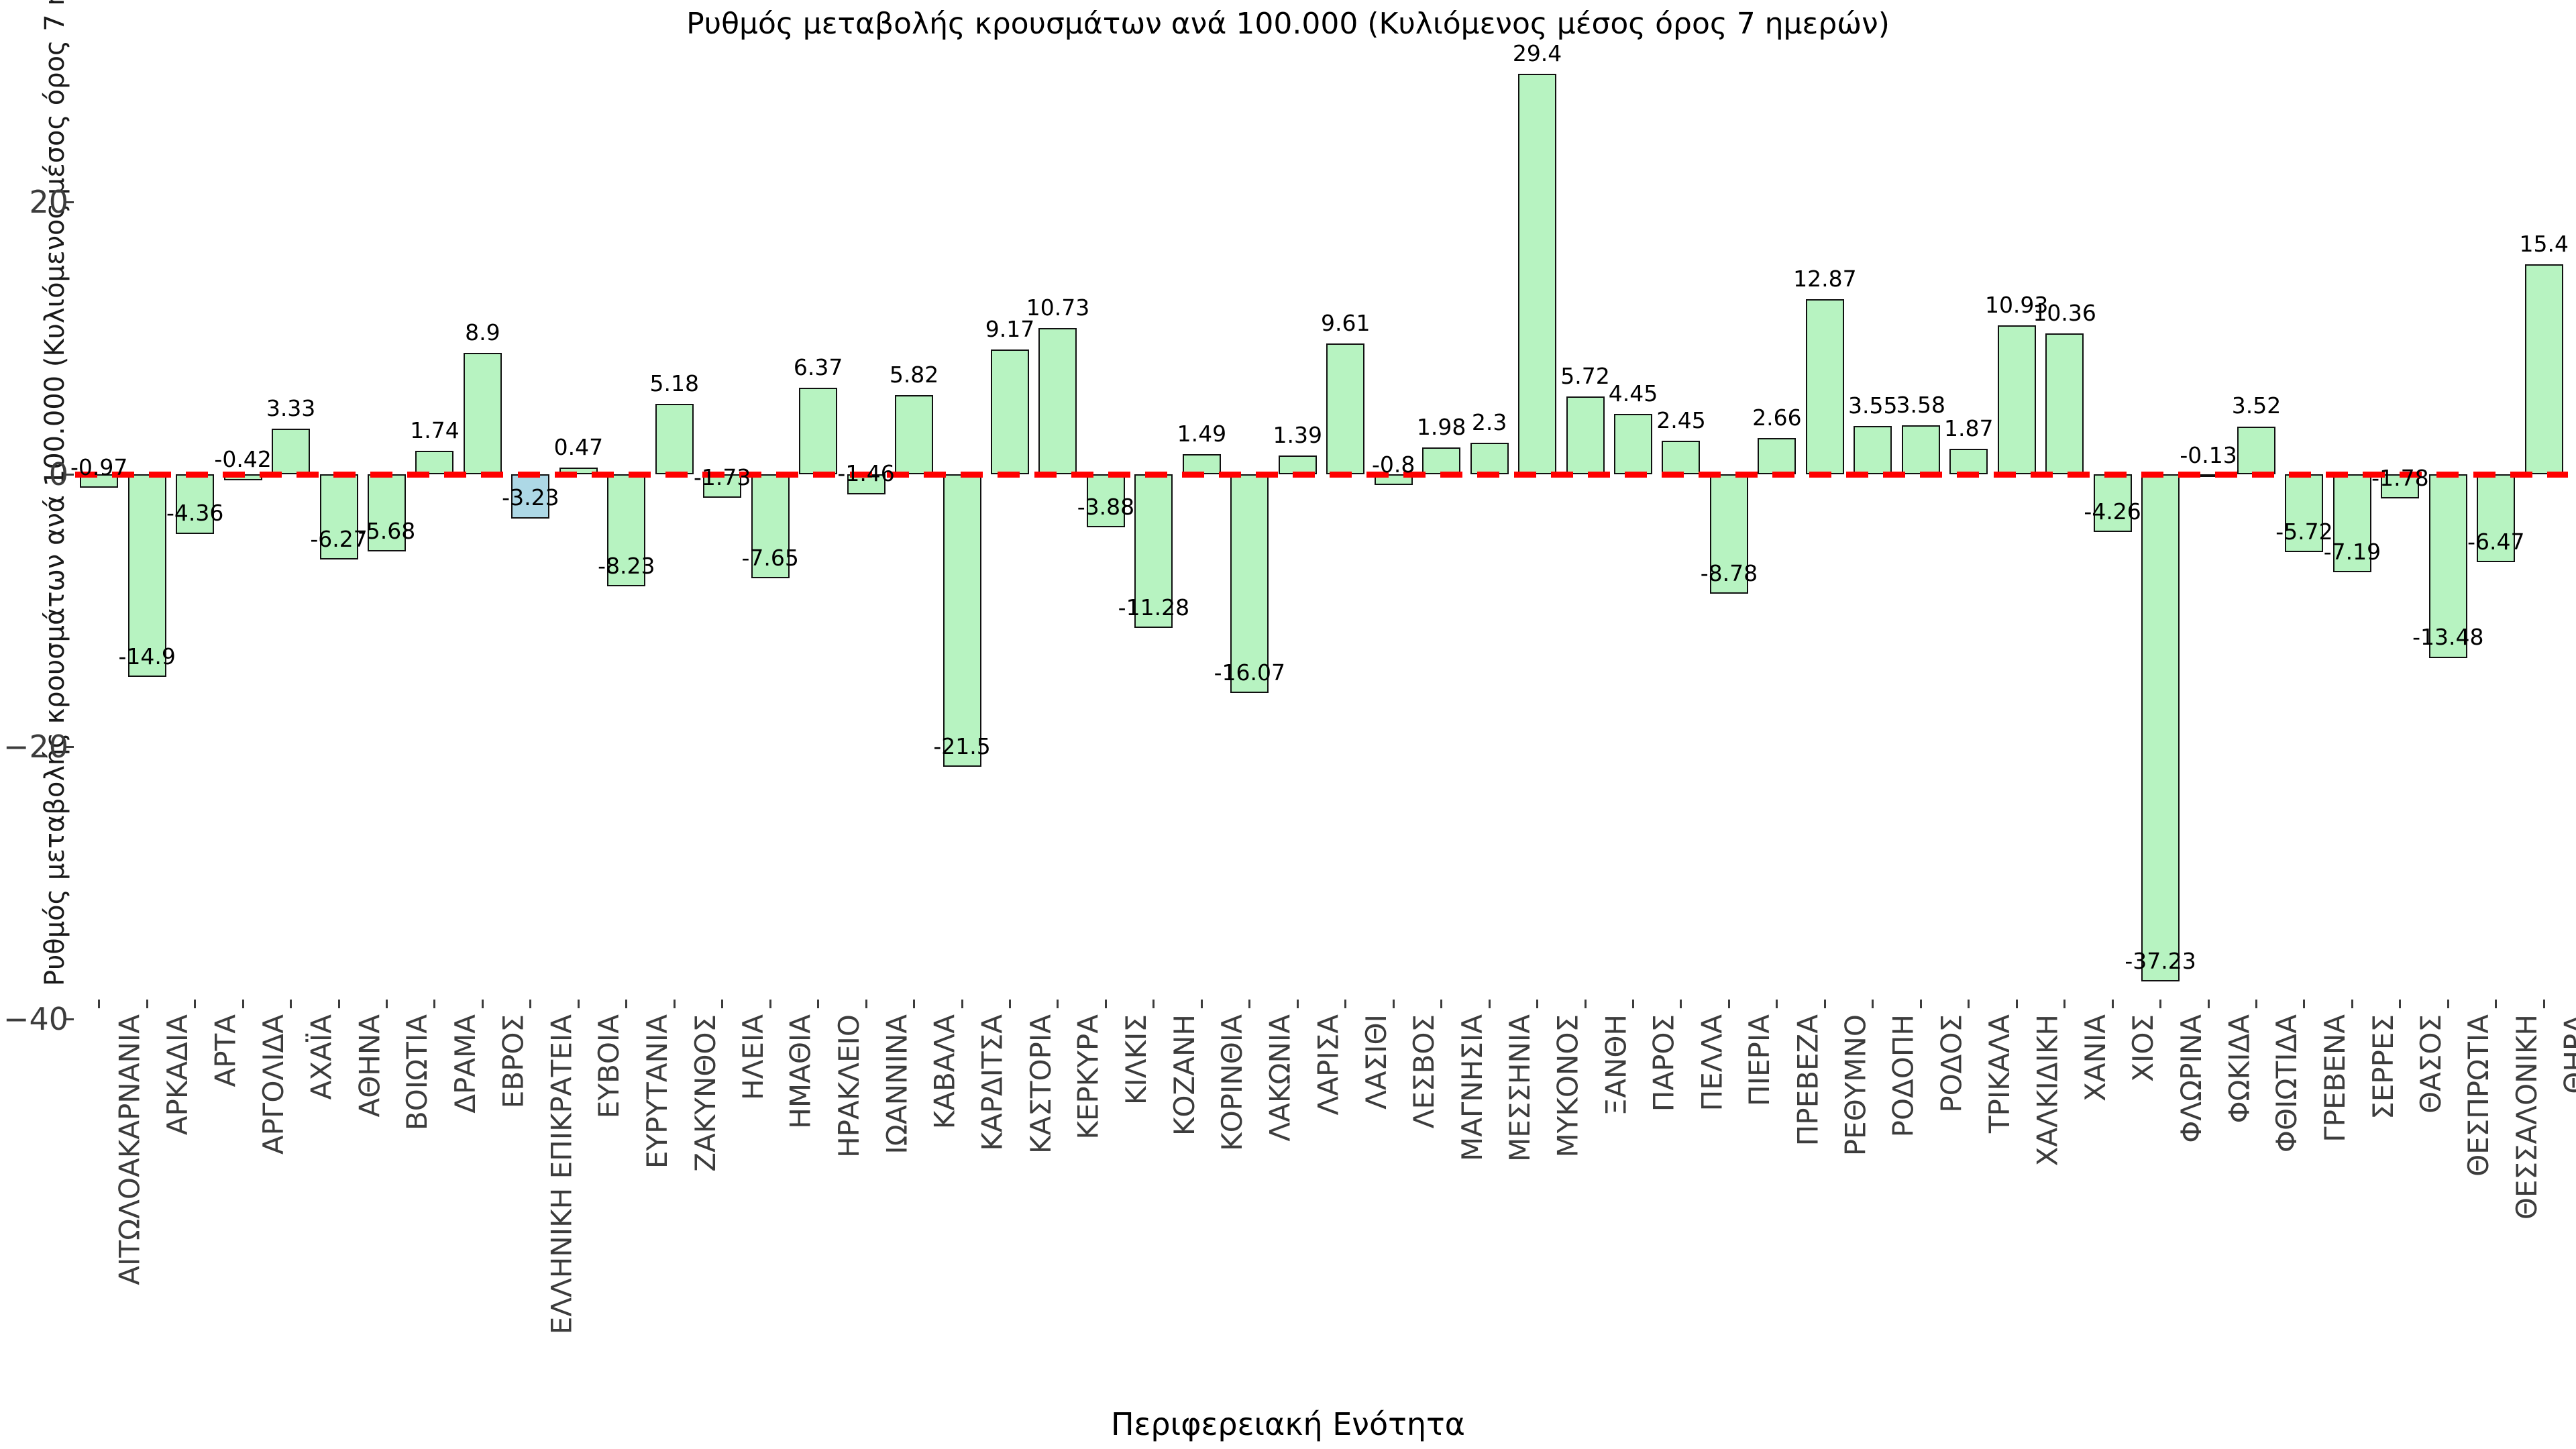 The image size is (2576, 1449). I want to click on x-tick-label: ΘΗΡΑ, so click(2567, 1054).